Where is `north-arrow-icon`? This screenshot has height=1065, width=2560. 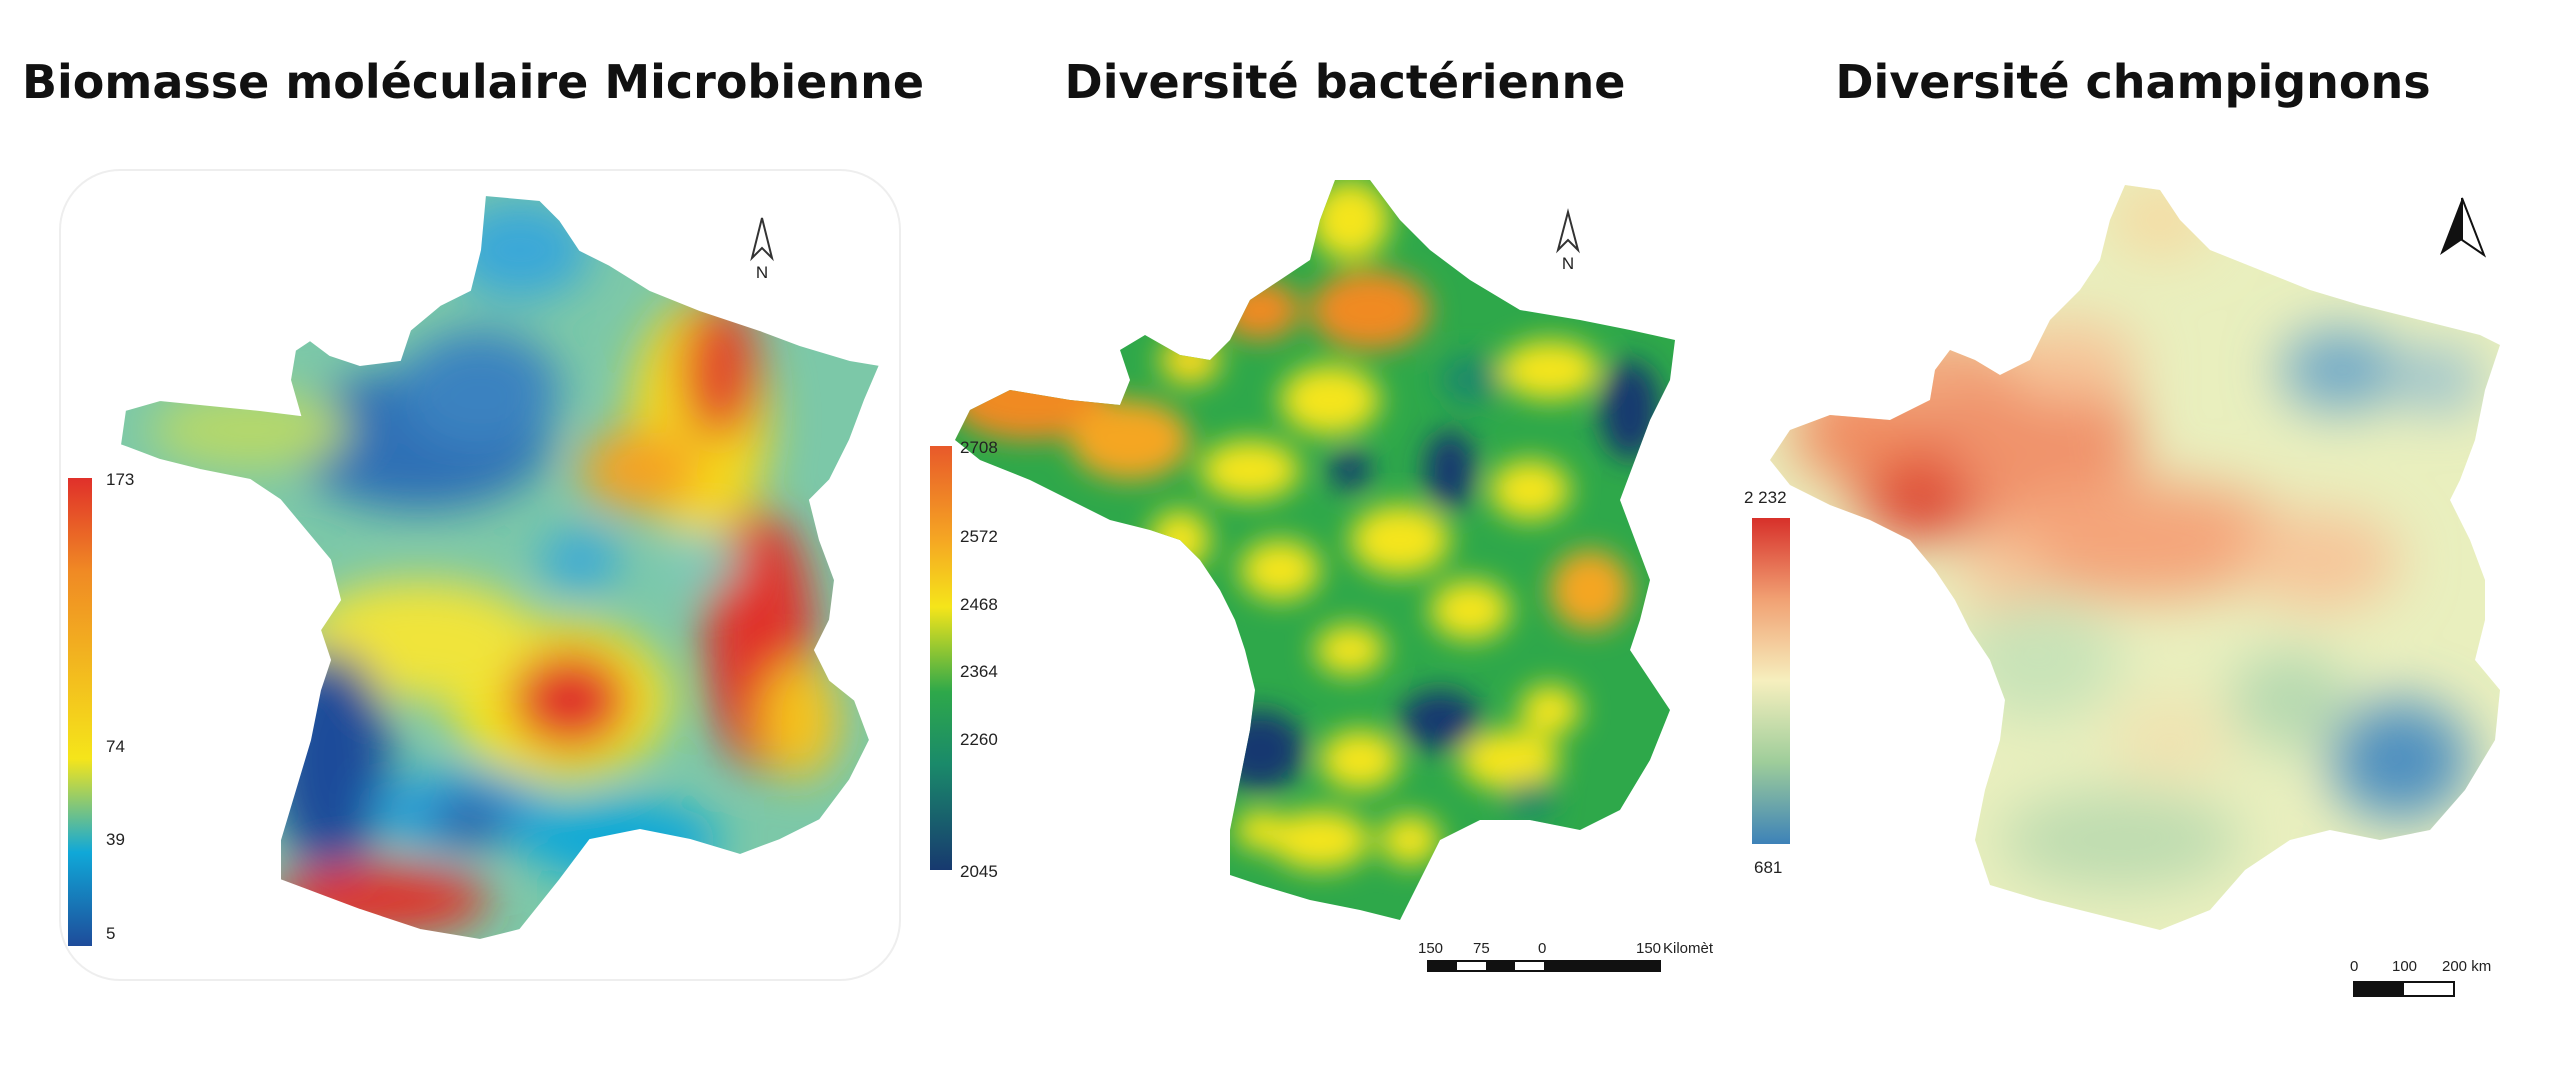 north-arrow-icon is located at coordinates (2463, 227).